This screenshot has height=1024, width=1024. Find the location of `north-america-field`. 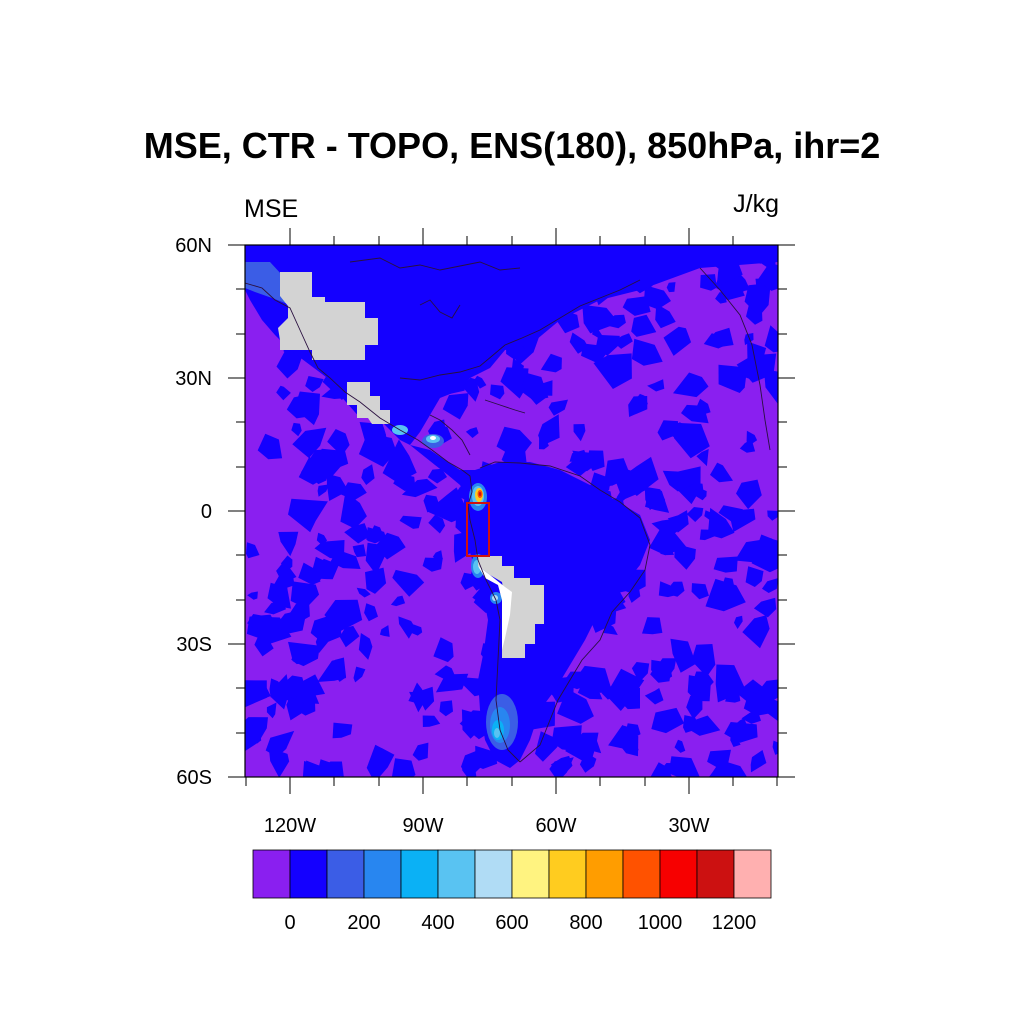

north-america-field is located at coordinates (511, 345).